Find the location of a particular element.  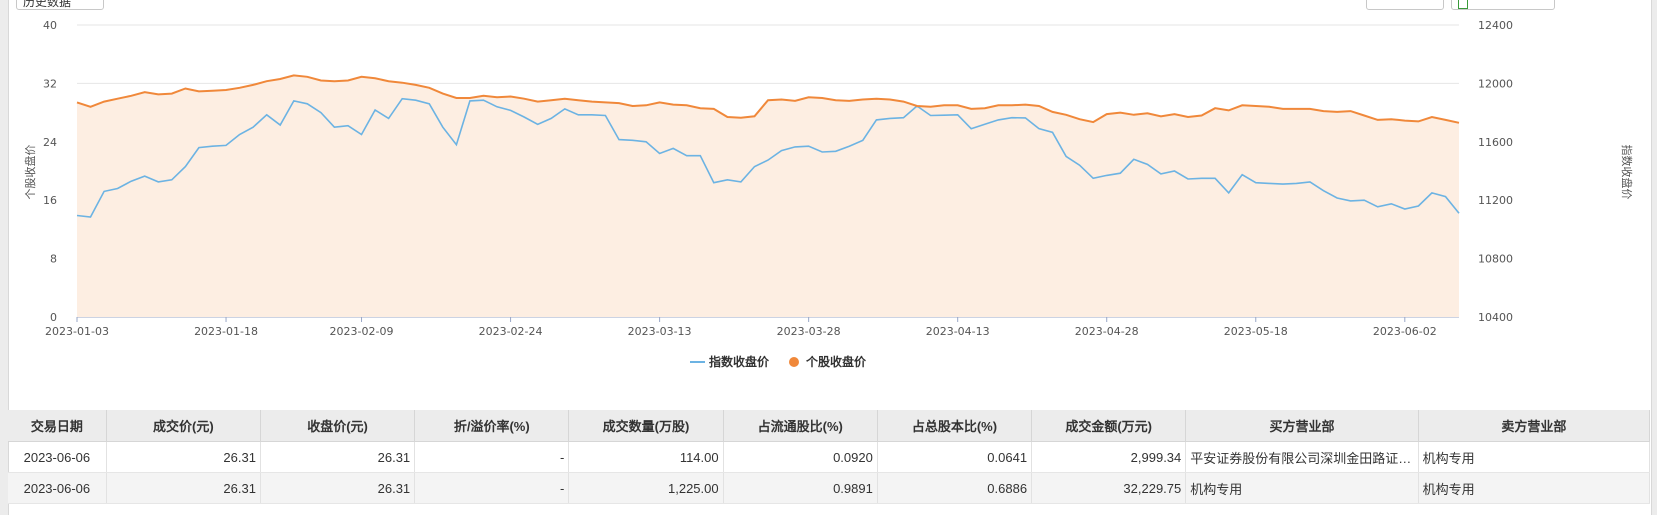

header-close-price: 收盘价(元) is located at coordinates (338, 426).